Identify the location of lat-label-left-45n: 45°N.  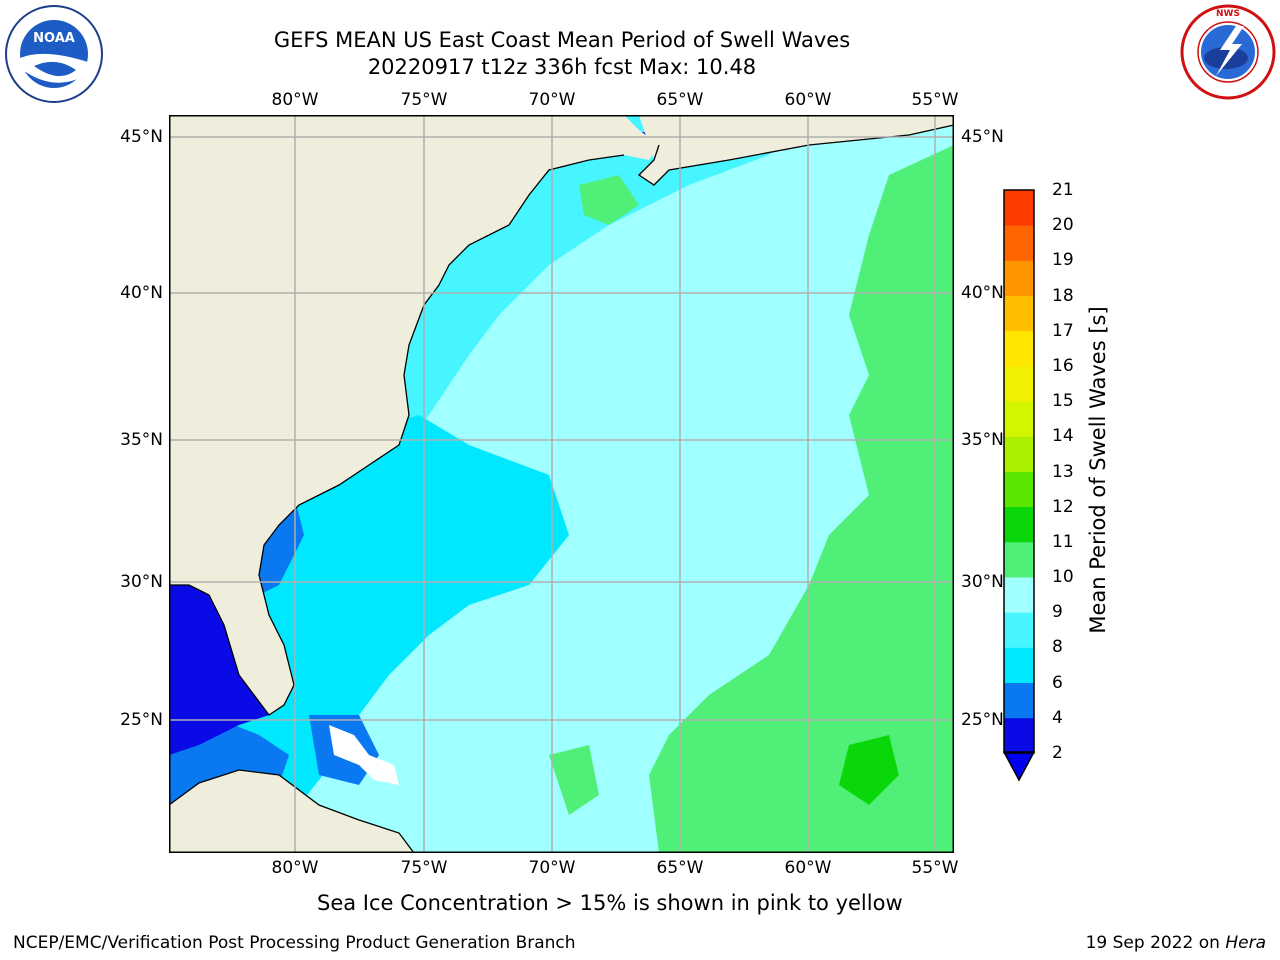
(141, 137).